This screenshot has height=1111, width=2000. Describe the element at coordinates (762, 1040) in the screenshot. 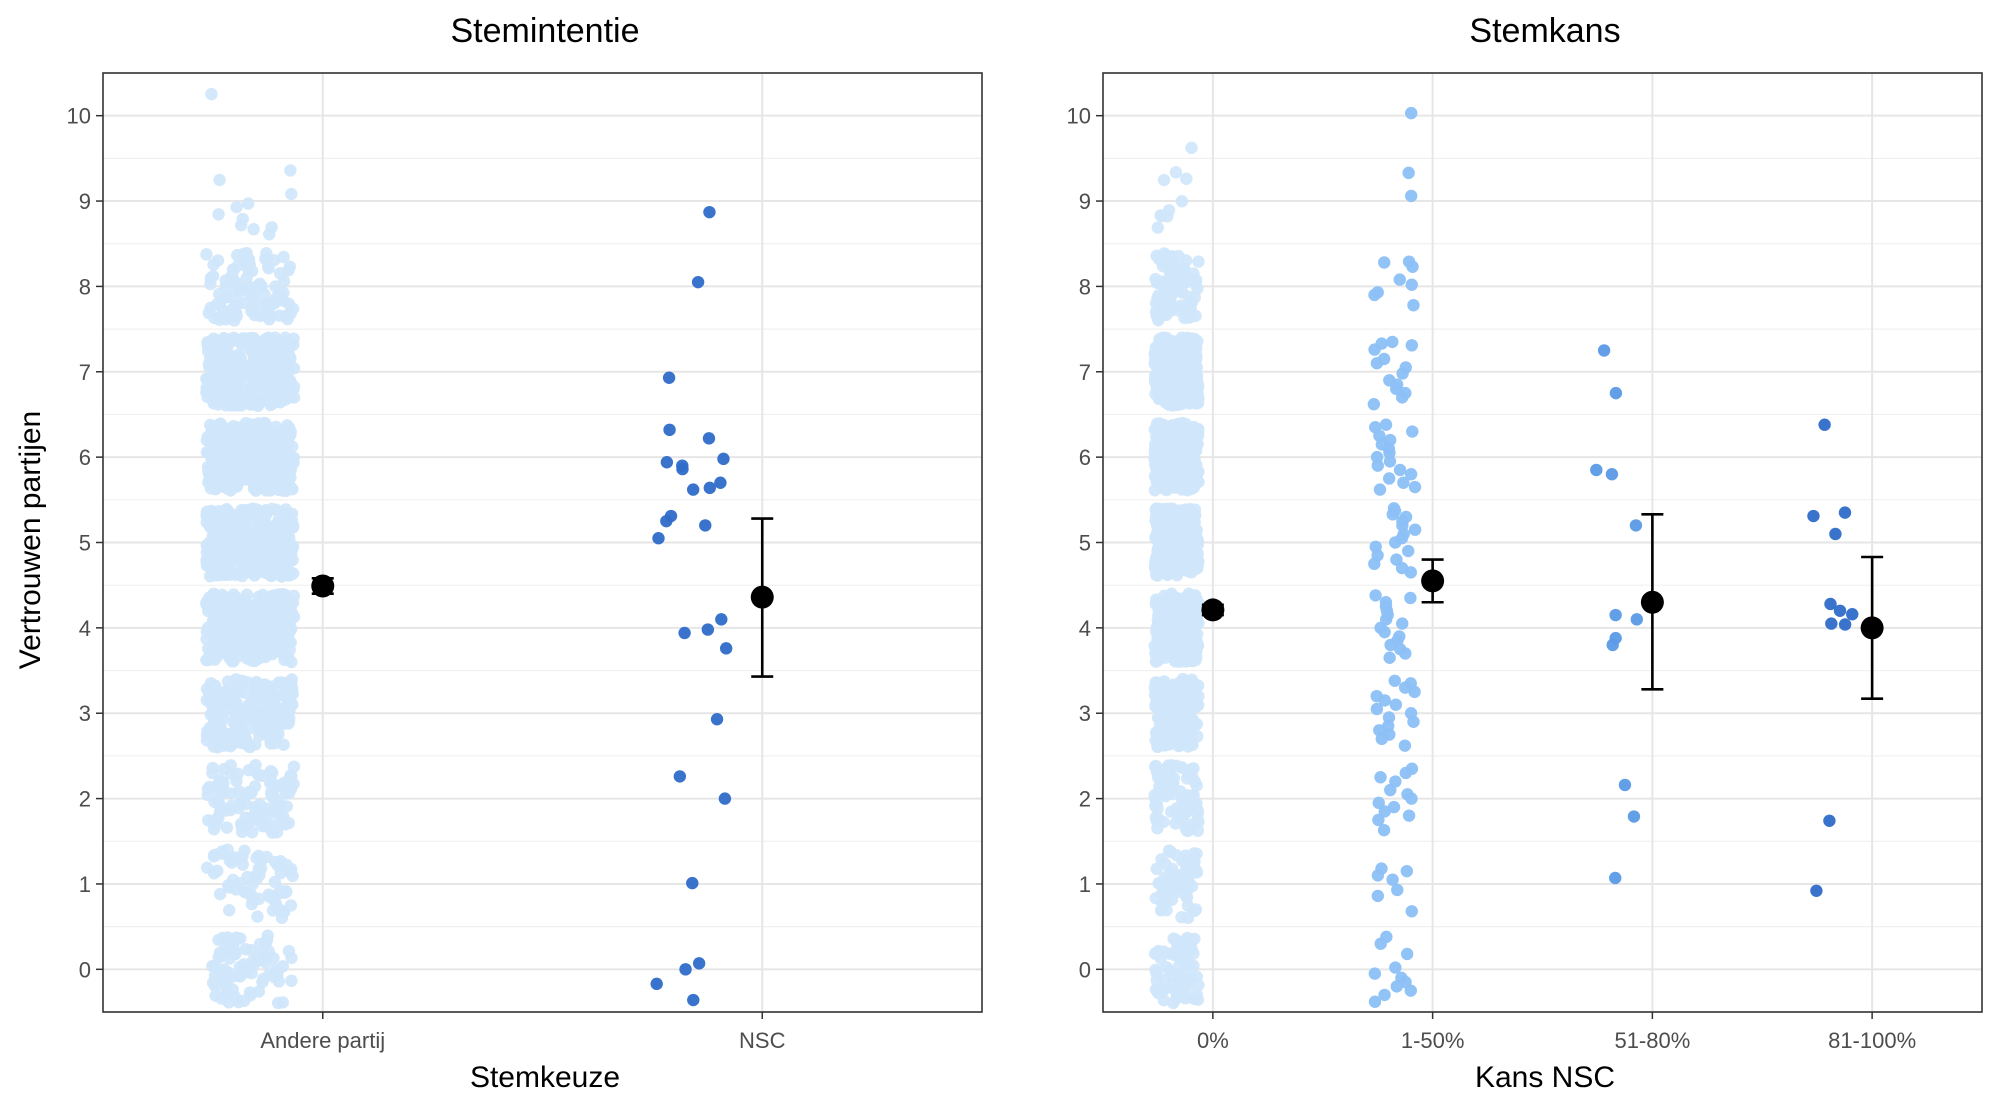

I see `x-tick-label: NSC` at that location.